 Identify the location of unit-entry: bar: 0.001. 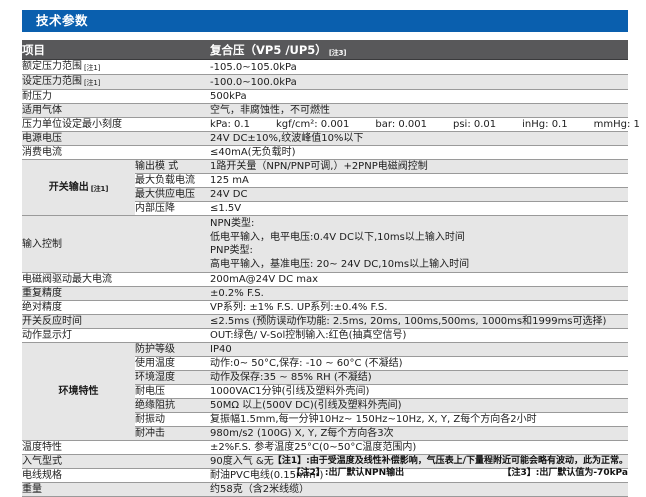
(401, 124).